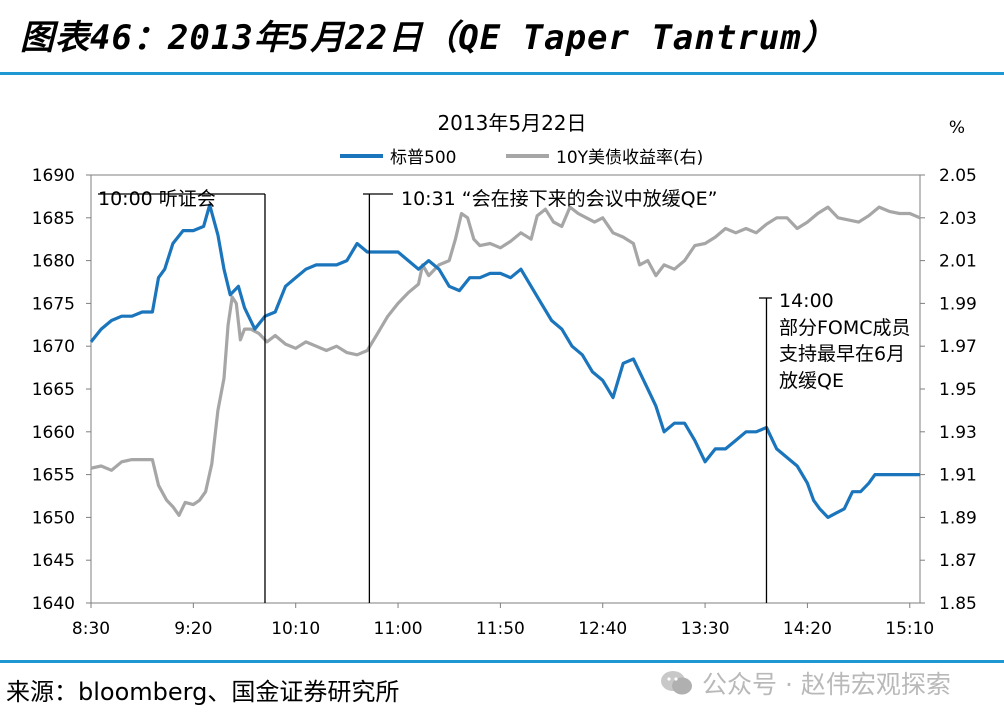 The image size is (1004, 720). Describe the element at coordinates (909, 629) in the screenshot. I see `x-tick-label: 15:10` at that location.